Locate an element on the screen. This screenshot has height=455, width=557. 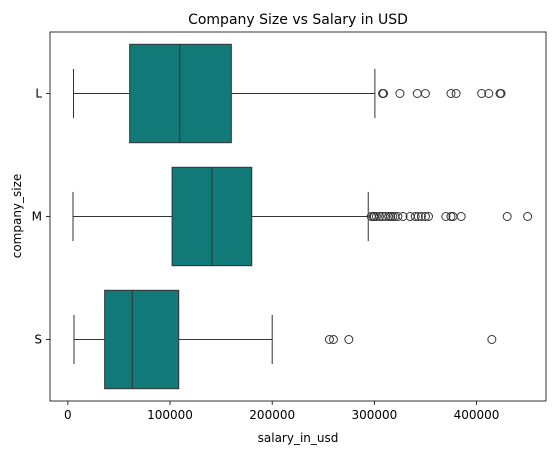
y-tick-label: M is located at coordinates (37, 217).